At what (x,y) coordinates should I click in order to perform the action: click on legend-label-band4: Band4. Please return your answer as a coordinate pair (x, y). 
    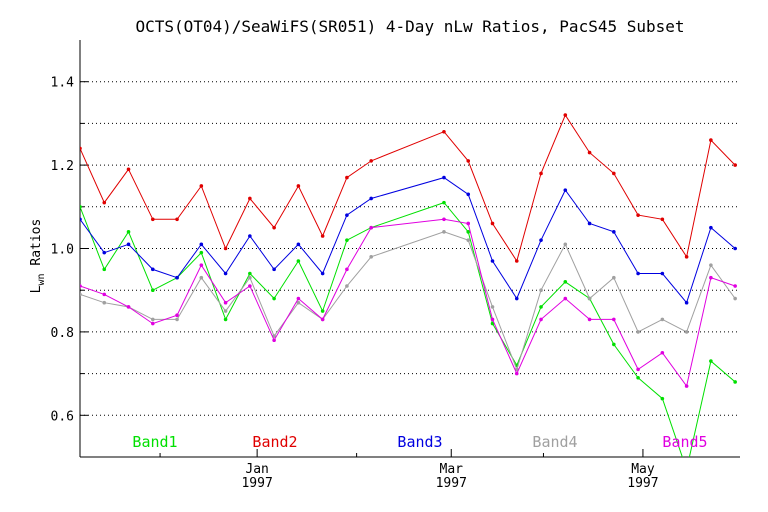
    Looking at the image, I should click on (554, 442).